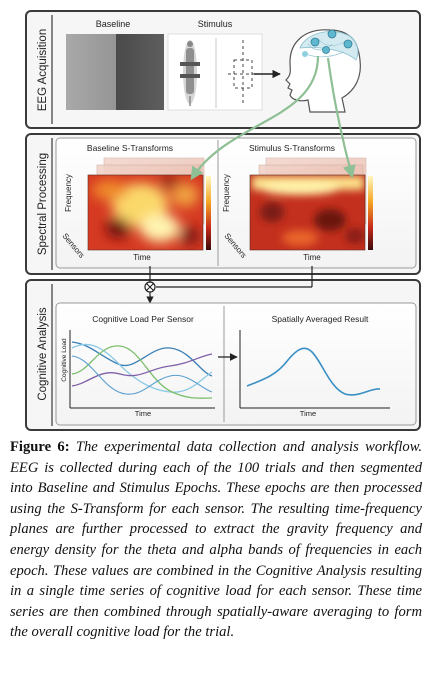 Image resolution: width=430 pixels, height=678 pixels. I want to click on spectral-side-label: Spectral Processing, so click(43, 204).